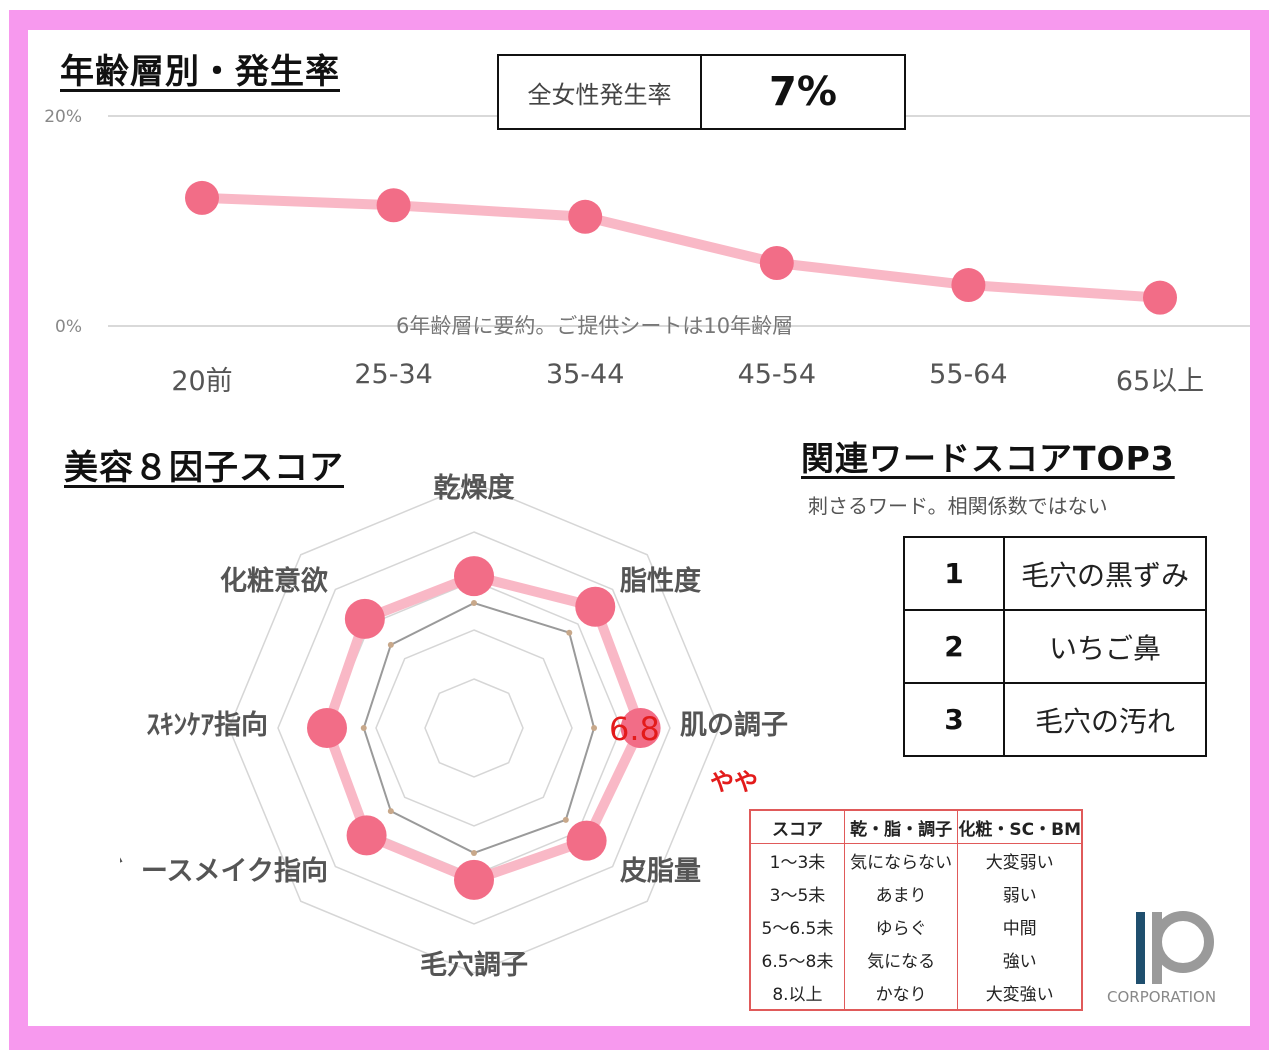 The width and height of the screenshot is (1280, 1057). Describe the element at coordinates (803, 92) in the screenshot. I see `overall-rate-value: 7%` at that location.